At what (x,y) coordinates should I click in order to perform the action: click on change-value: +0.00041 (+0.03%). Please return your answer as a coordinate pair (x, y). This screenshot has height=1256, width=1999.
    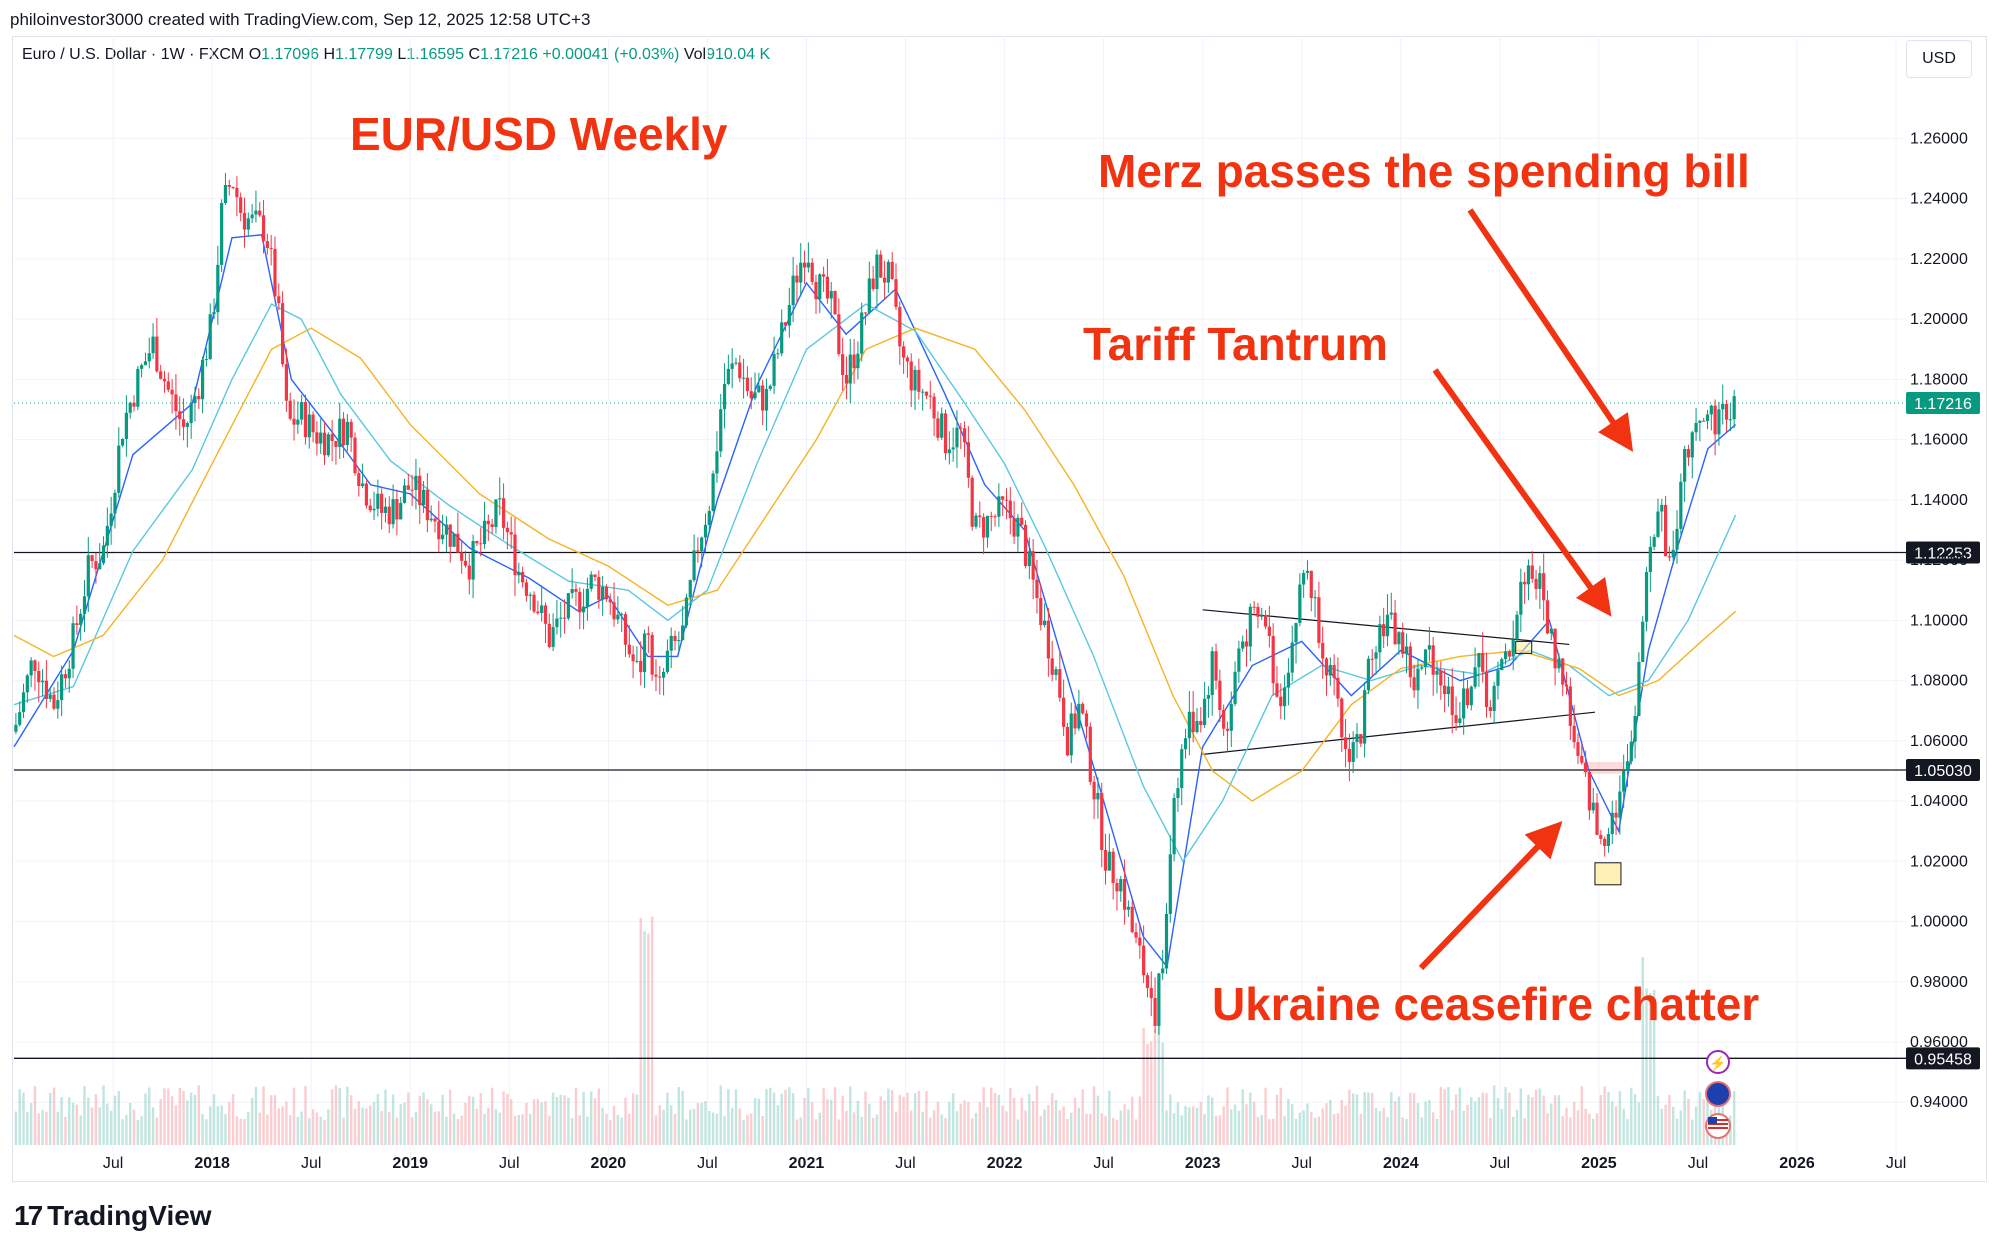
    Looking at the image, I should click on (611, 54).